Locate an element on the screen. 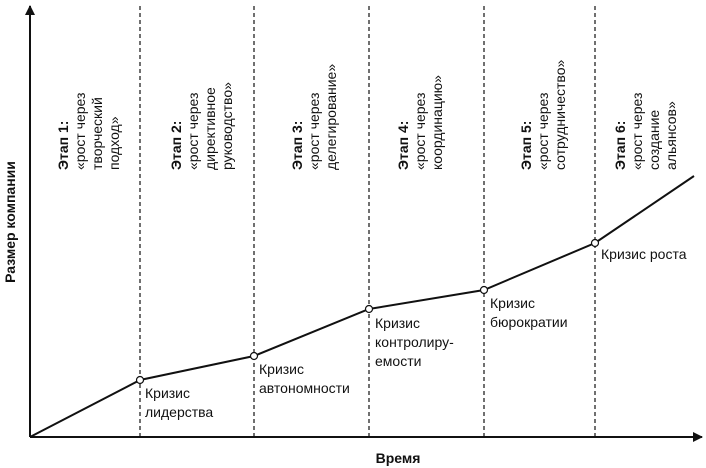 The image size is (706, 468). y-axis-label: Размер компании is located at coordinates (10, 222).